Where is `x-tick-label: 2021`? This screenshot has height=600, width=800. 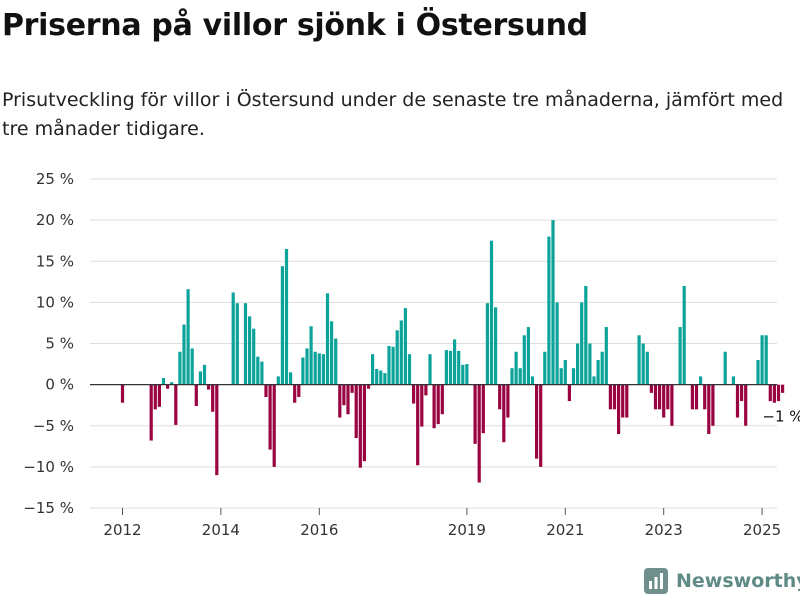 x-tick-label: 2021 is located at coordinates (565, 530).